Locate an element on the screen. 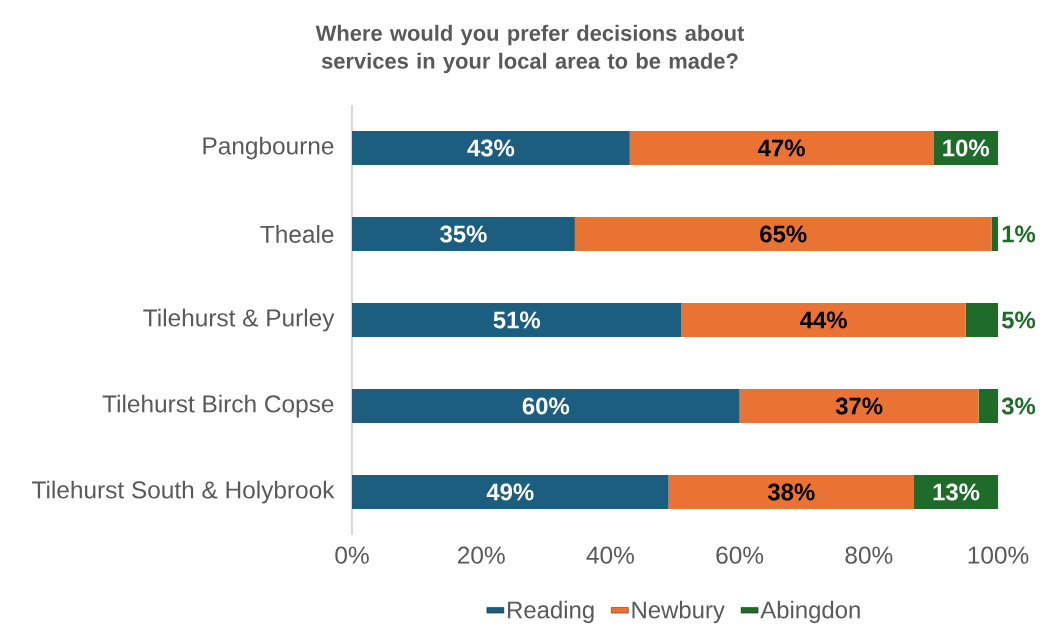 The height and width of the screenshot is (639, 1044). x-tick-label: 20% is located at coordinates (481, 555).